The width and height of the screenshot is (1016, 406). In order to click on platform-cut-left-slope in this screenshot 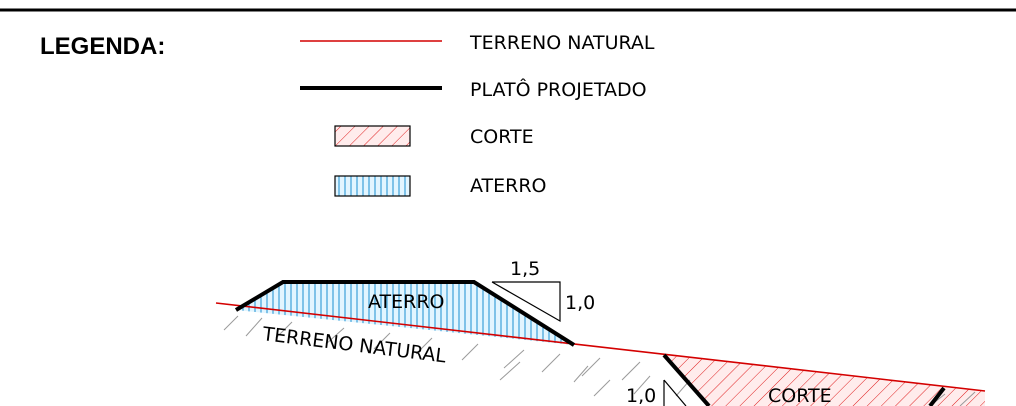, I will do `click(686, 379)`.